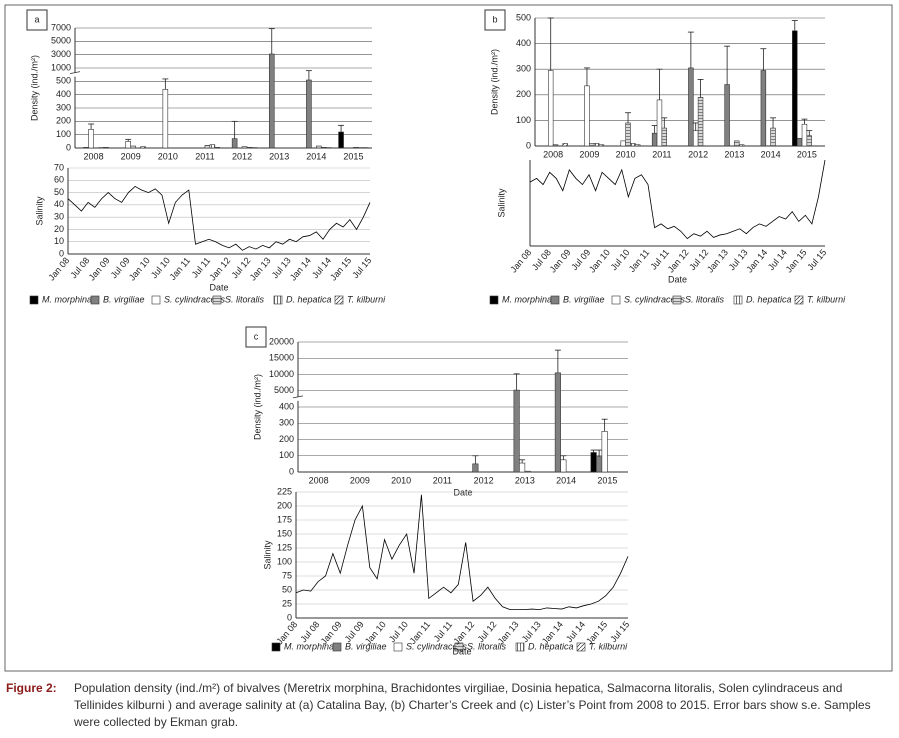 The height and width of the screenshot is (738, 899). I want to click on x-tick-label: Jan 09, so click(560, 260).